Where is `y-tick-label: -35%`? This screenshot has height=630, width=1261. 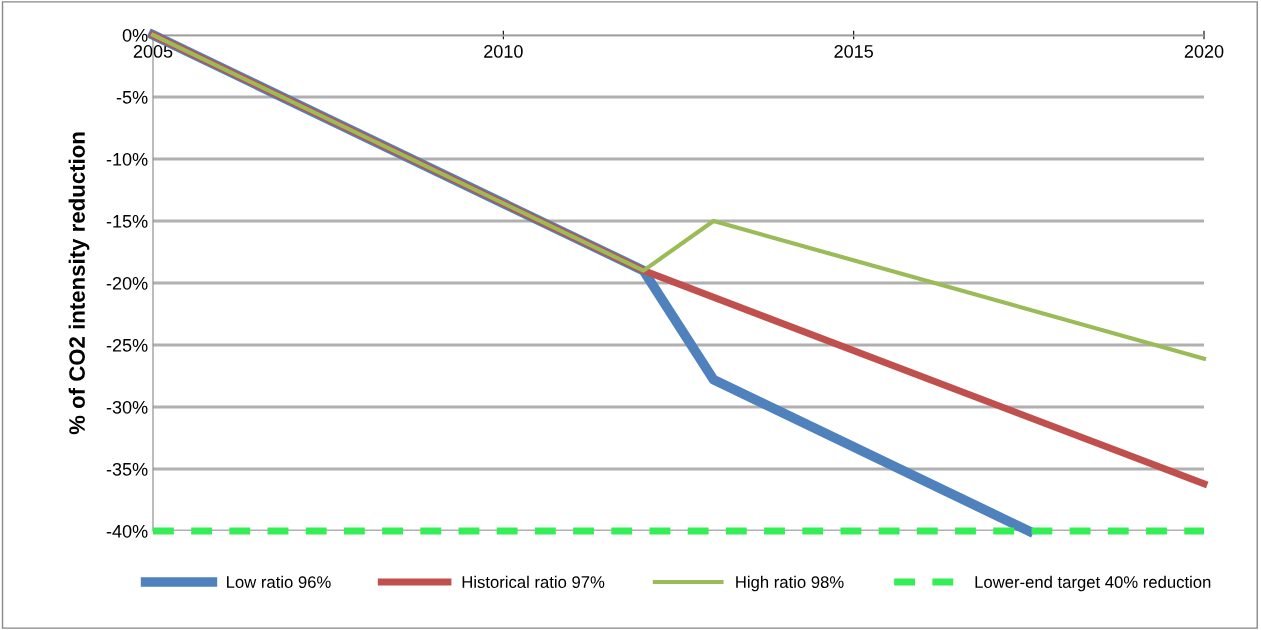
y-tick-label: -35% is located at coordinates (127, 469).